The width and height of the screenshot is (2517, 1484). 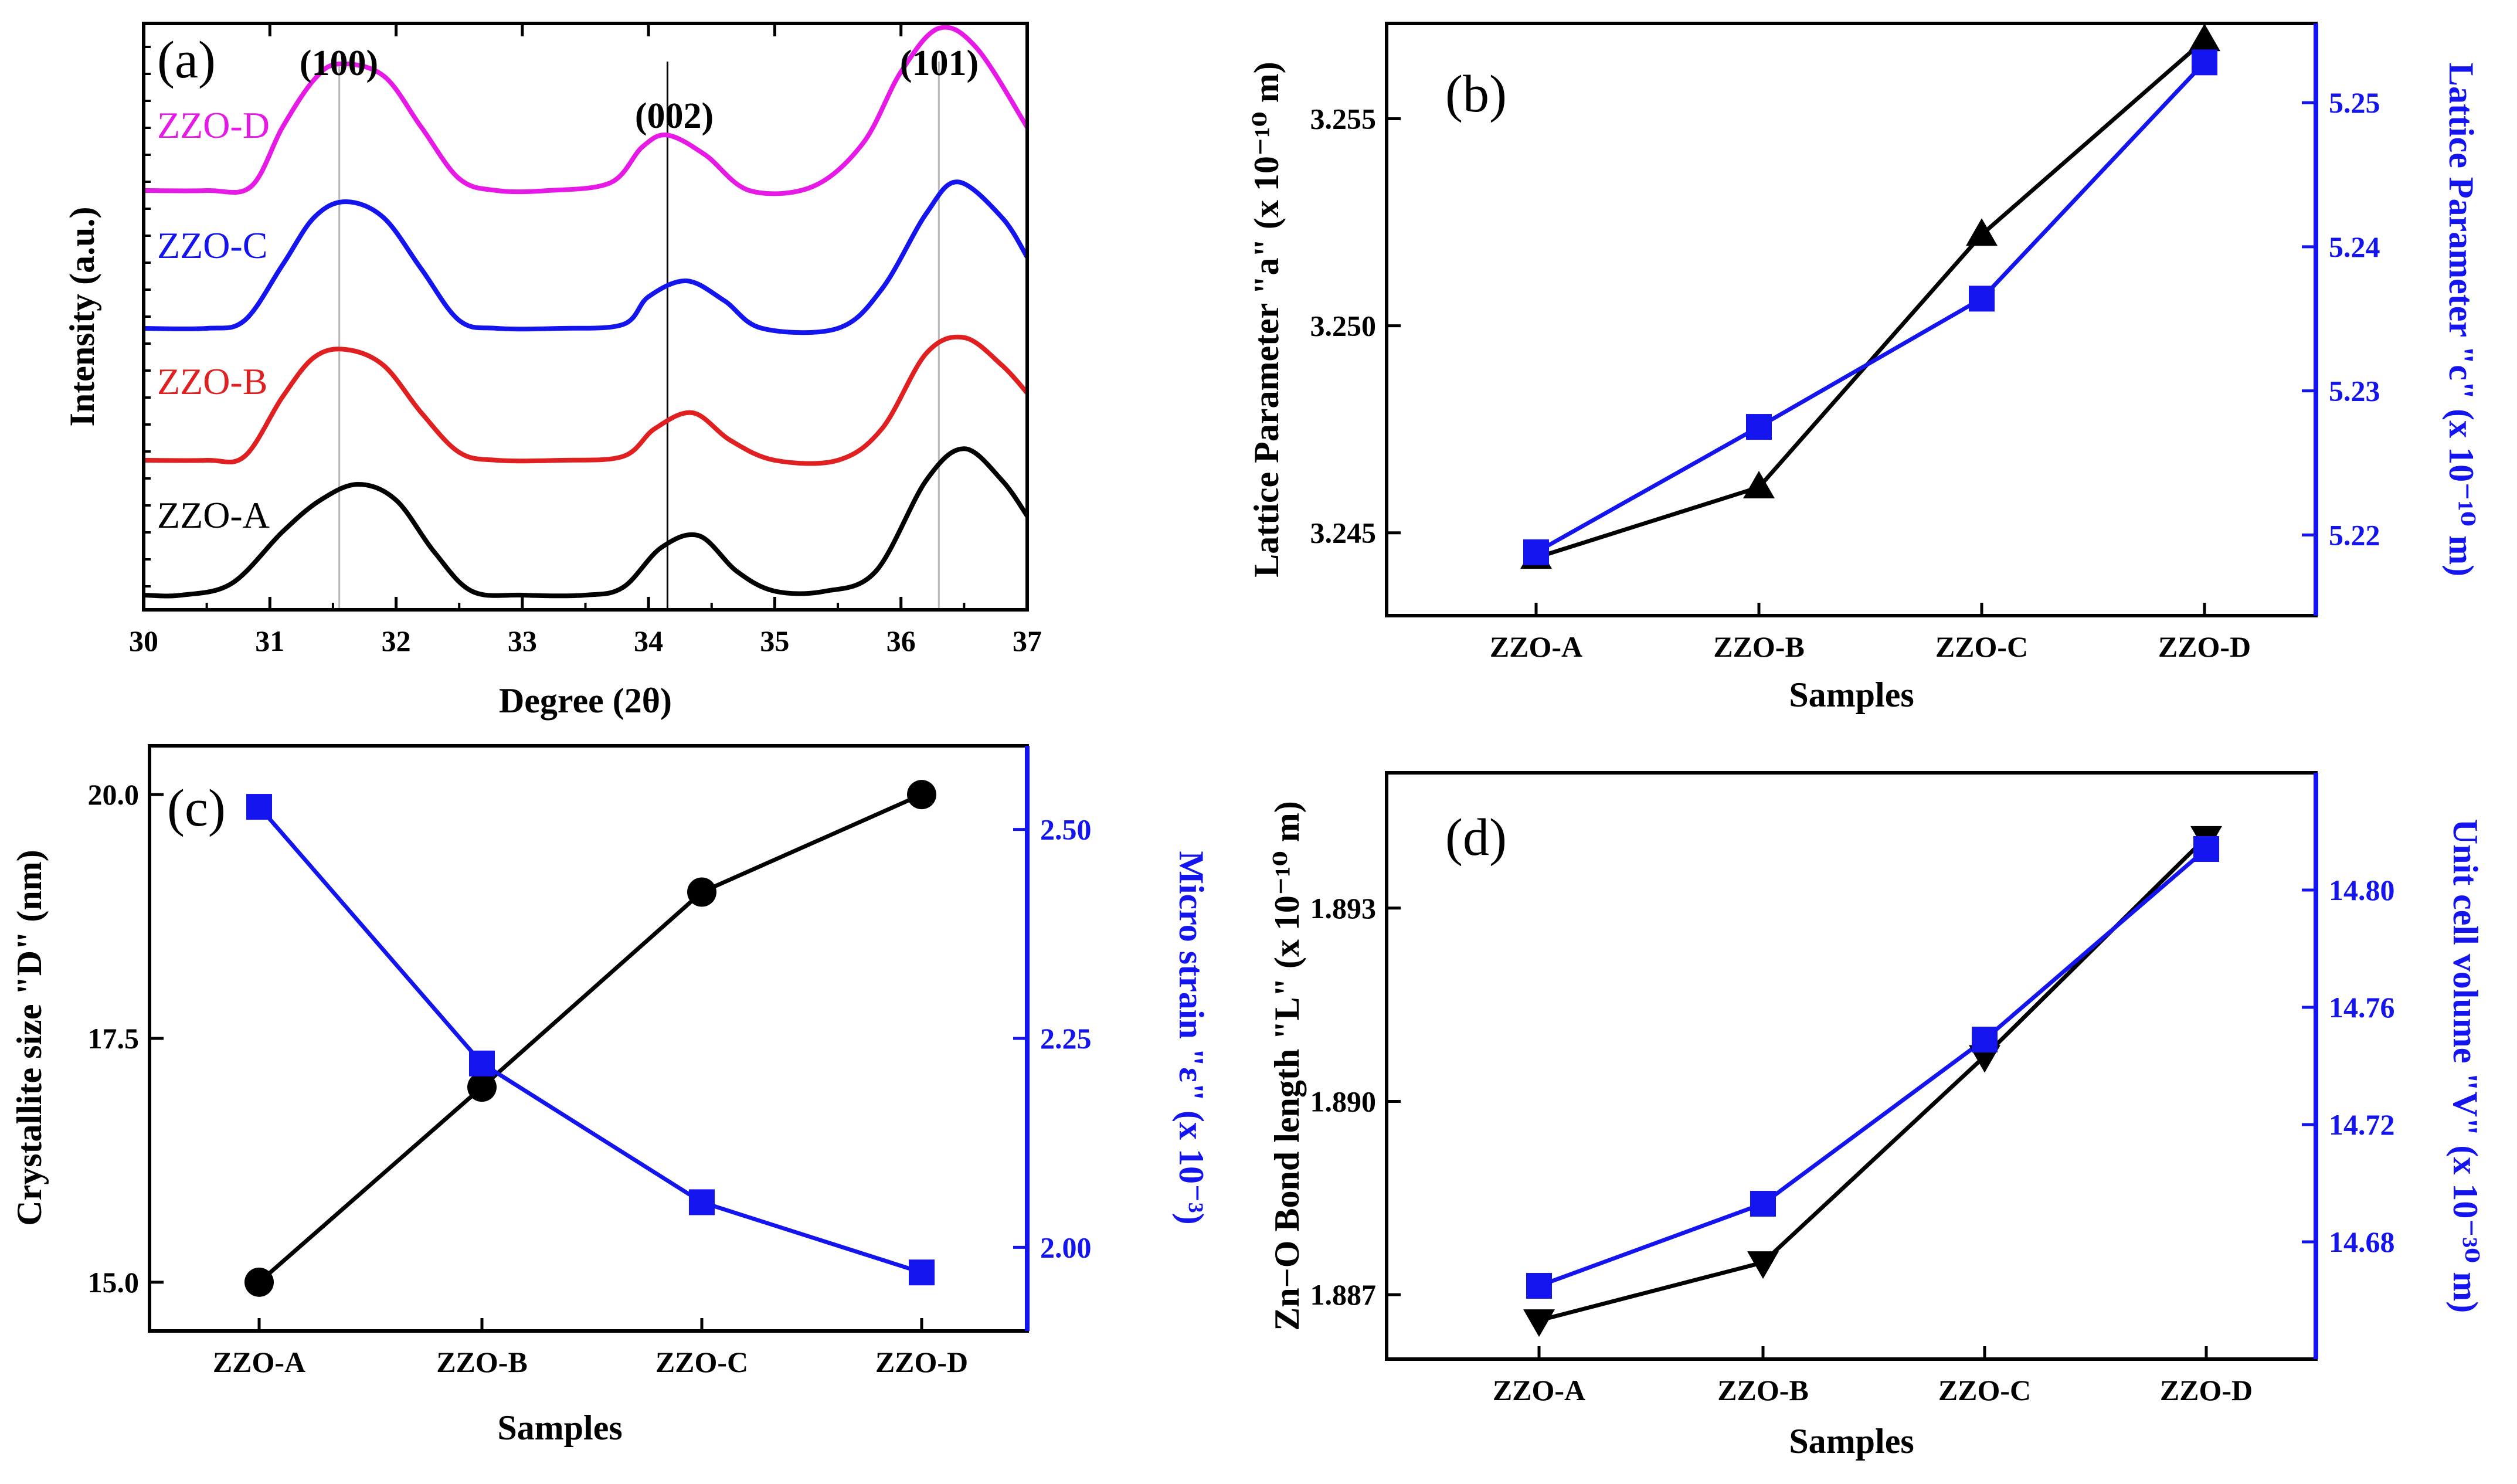 What do you see at coordinates (586, 111) in the screenshot?
I see `xrd-curve-zzo-d` at bounding box center [586, 111].